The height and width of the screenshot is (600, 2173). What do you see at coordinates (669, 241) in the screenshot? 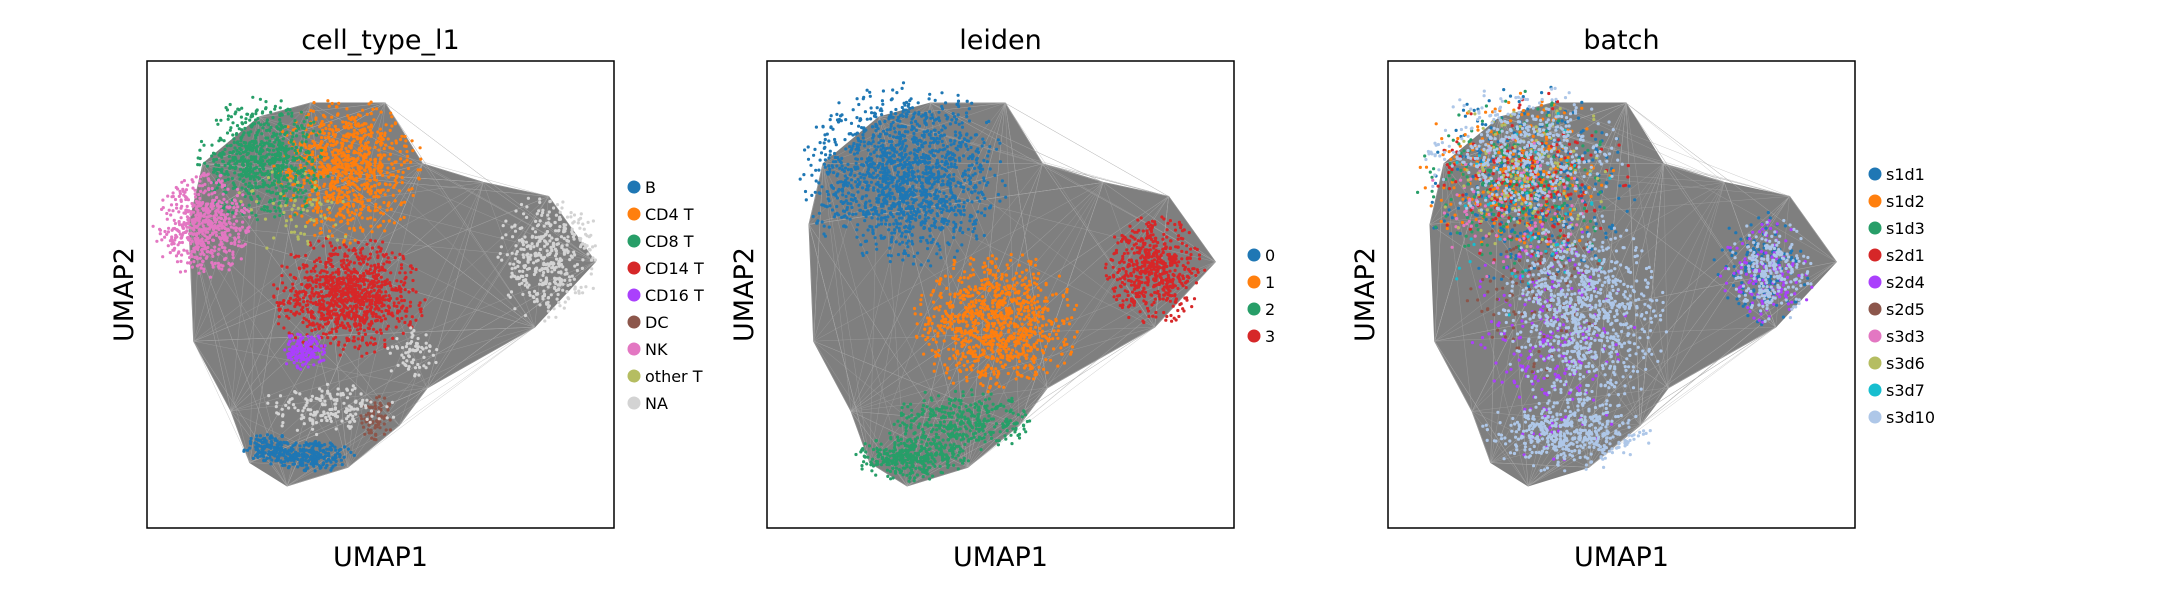
I see `legend-label: CD8 T` at bounding box center [669, 241].